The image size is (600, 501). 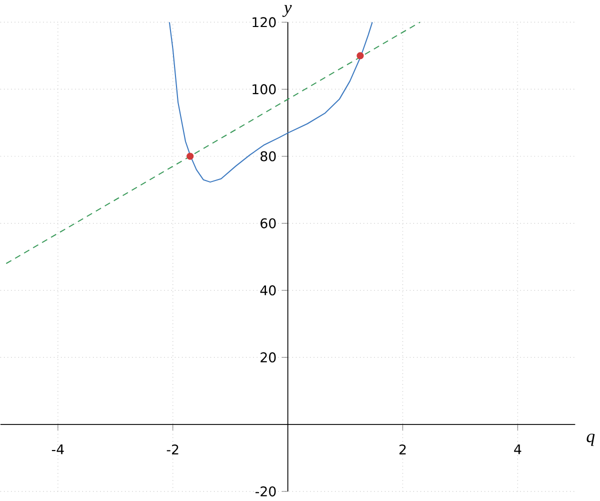 What do you see at coordinates (402, 449) in the screenshot?
I see `x-tick-label: 2` at bounding box center [402, 449].